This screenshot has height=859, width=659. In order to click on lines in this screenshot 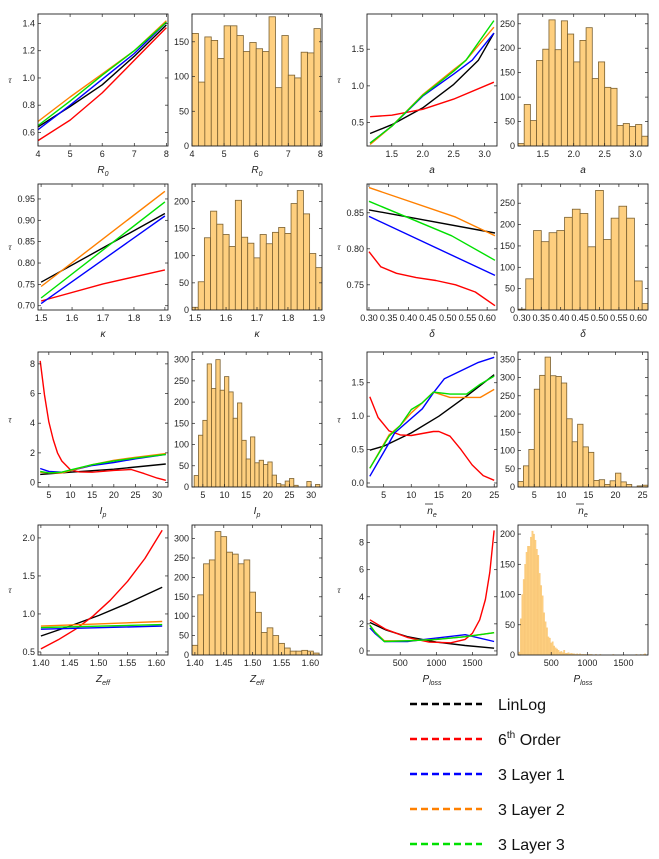, I will do `click(432, 418)`.